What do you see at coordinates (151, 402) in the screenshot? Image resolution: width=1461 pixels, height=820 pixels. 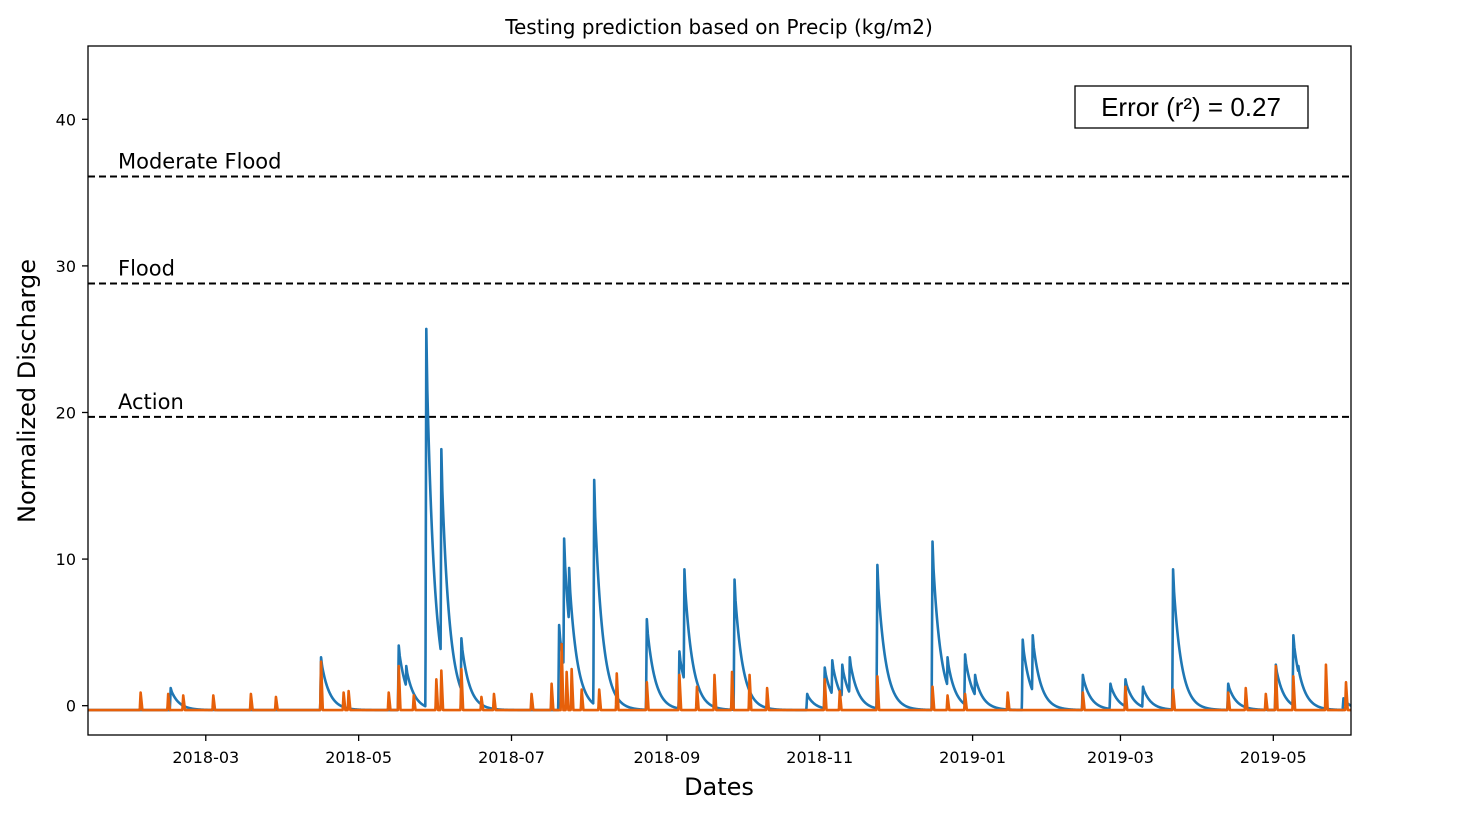 I see `threshold-label-2: Action` at bounding box center [151, 402].